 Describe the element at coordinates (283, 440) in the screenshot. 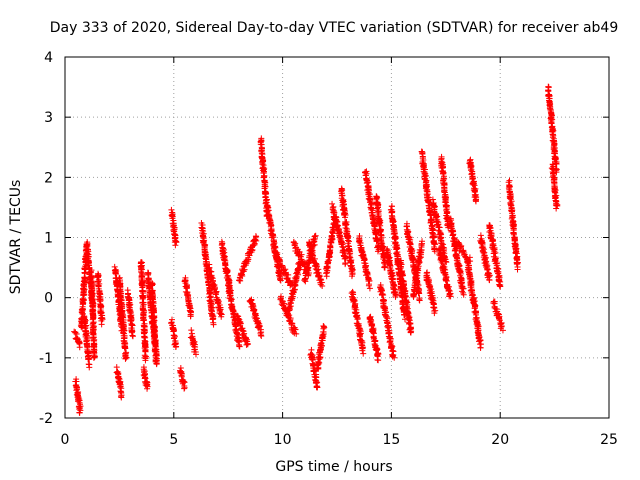

I see `x-tick-label: 10` at that location.